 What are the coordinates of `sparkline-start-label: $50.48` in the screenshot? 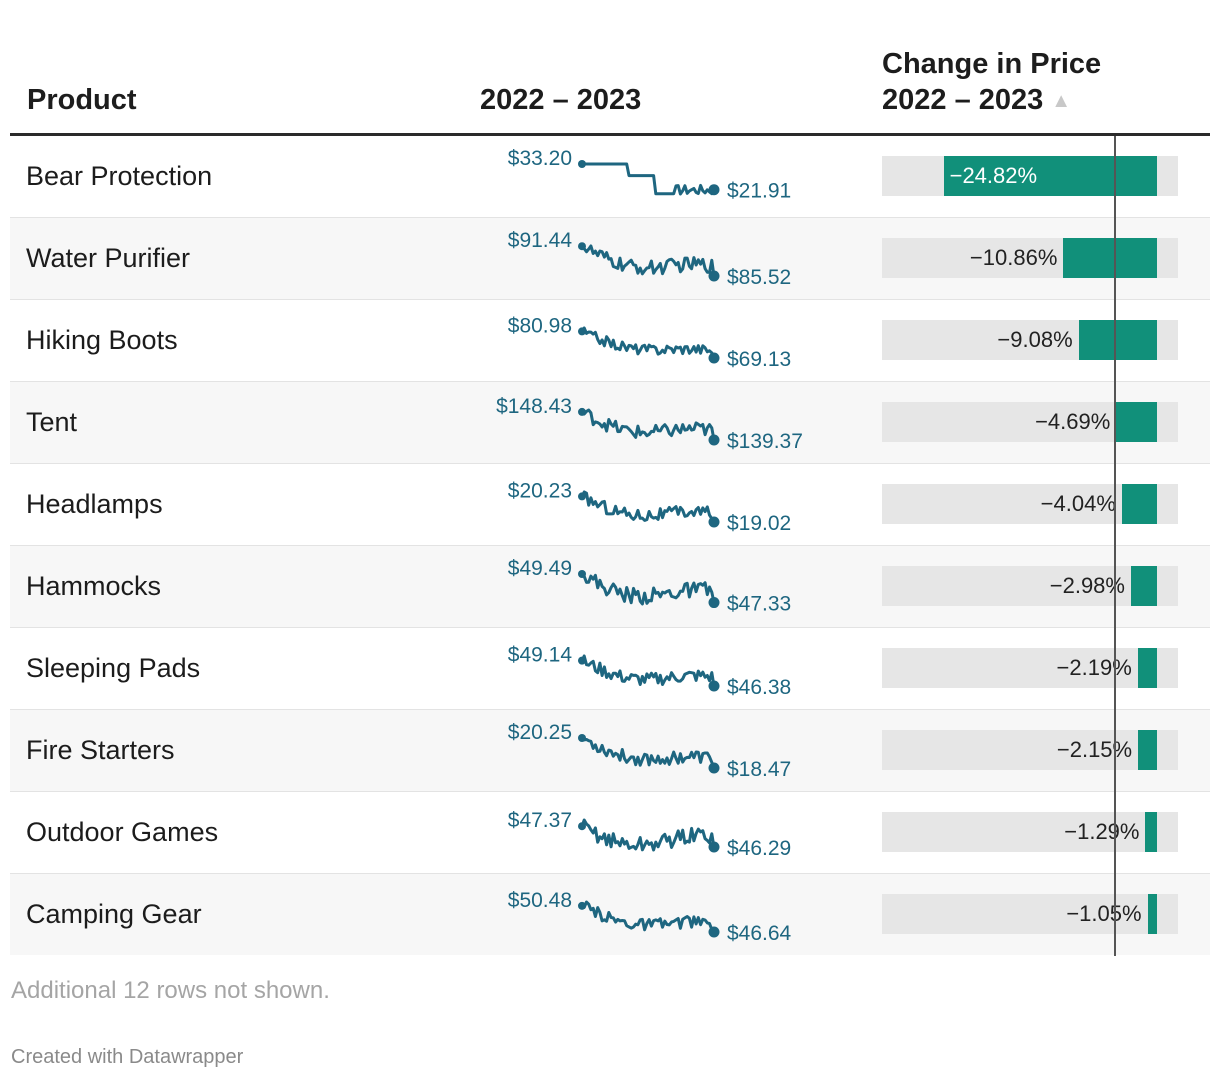 It's located at (540, 900).